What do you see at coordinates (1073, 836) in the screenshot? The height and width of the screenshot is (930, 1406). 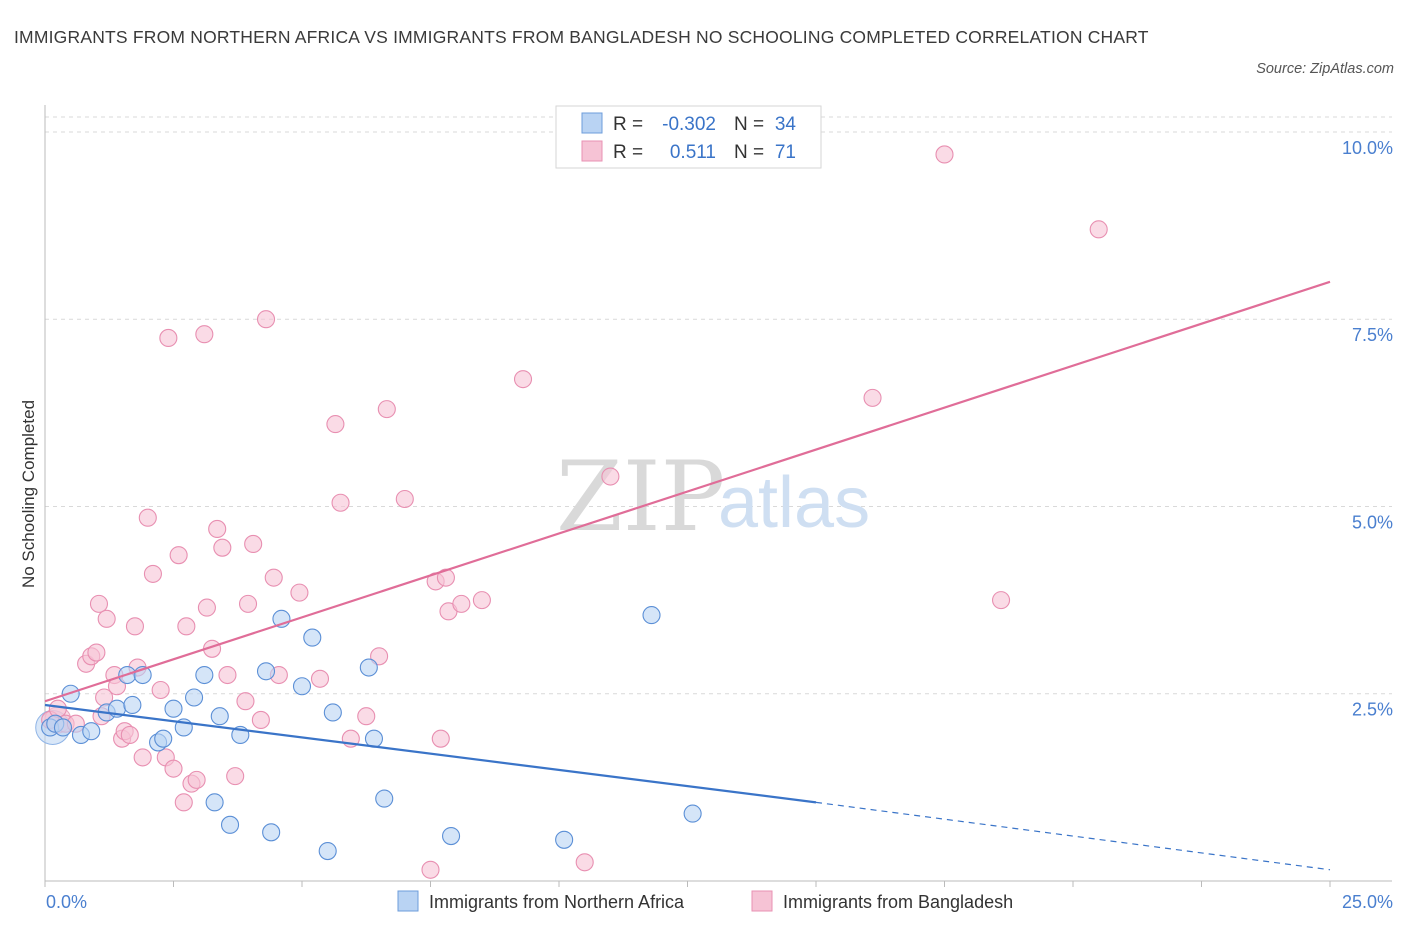 I see `trend-line-northern-africa-extrapolated` at bounding box center [1073, 836].